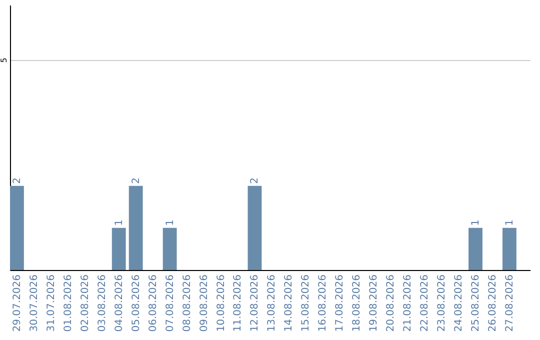 This screenshot has width=540, height=340. Describe the element at coordinates (17, 303) in the screenshot. I see `x-tick-label: 29.07.2026` at that location.